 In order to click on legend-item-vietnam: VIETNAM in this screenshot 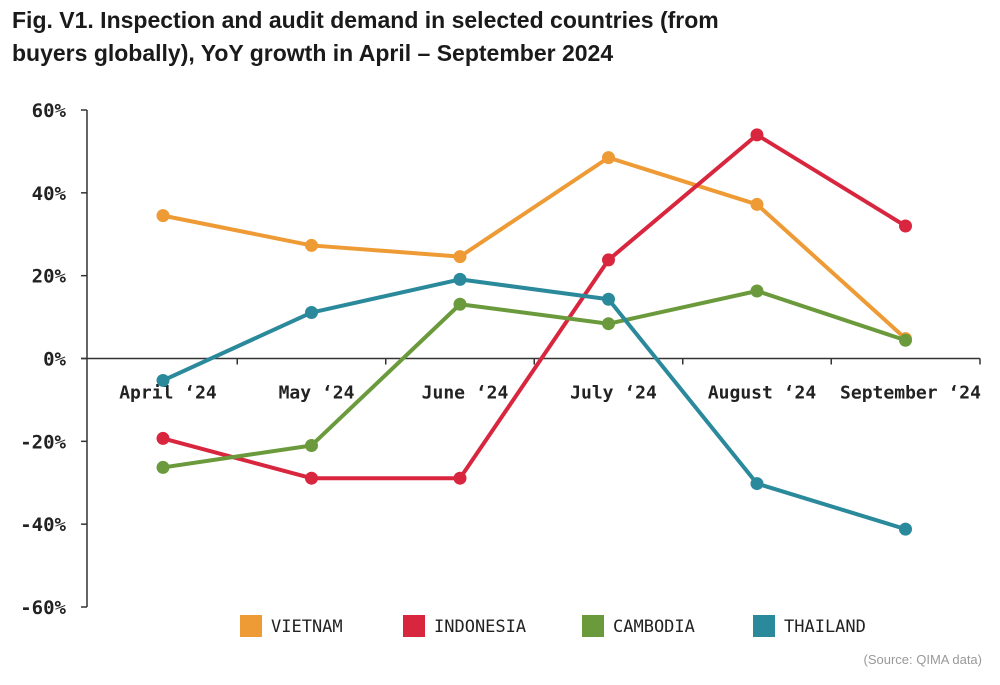, I will do `click(291, 626)`.